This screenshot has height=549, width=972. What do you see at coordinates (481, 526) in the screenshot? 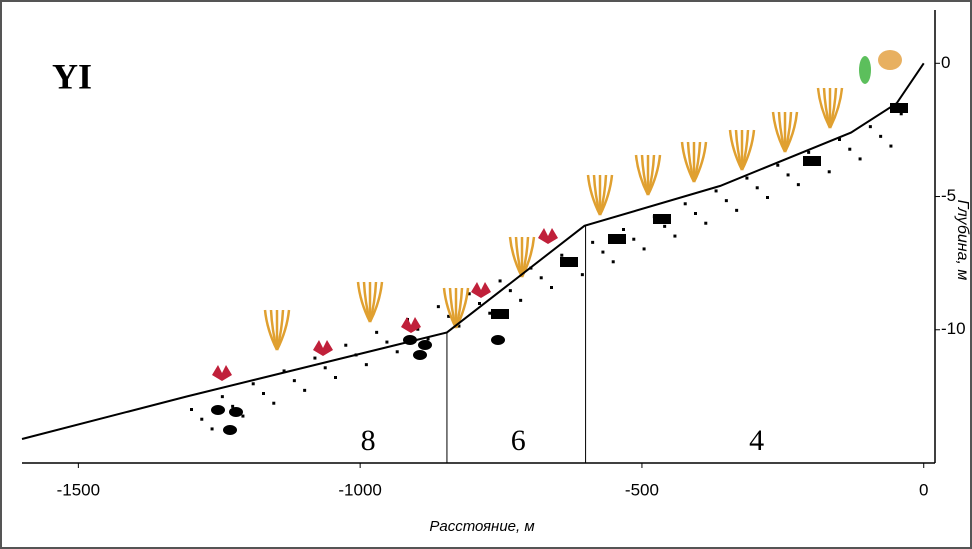
I see `x-axis-label: Расстояние, м` at bounding box center [481, 526].